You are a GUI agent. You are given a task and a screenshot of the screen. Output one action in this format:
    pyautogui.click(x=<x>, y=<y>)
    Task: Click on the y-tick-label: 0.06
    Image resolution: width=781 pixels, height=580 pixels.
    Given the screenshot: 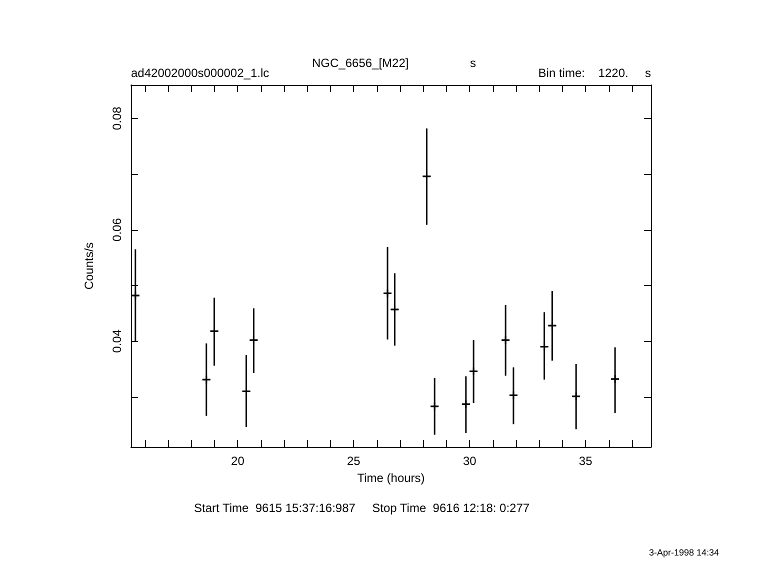 What is the action you would take?
    pyautogui.click(x=117, y=230)
    